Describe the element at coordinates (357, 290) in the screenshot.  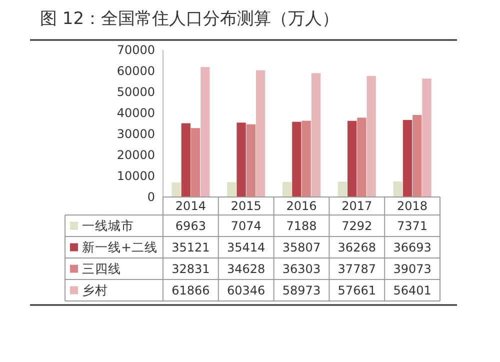
I see `data-label: 57661` at that location.